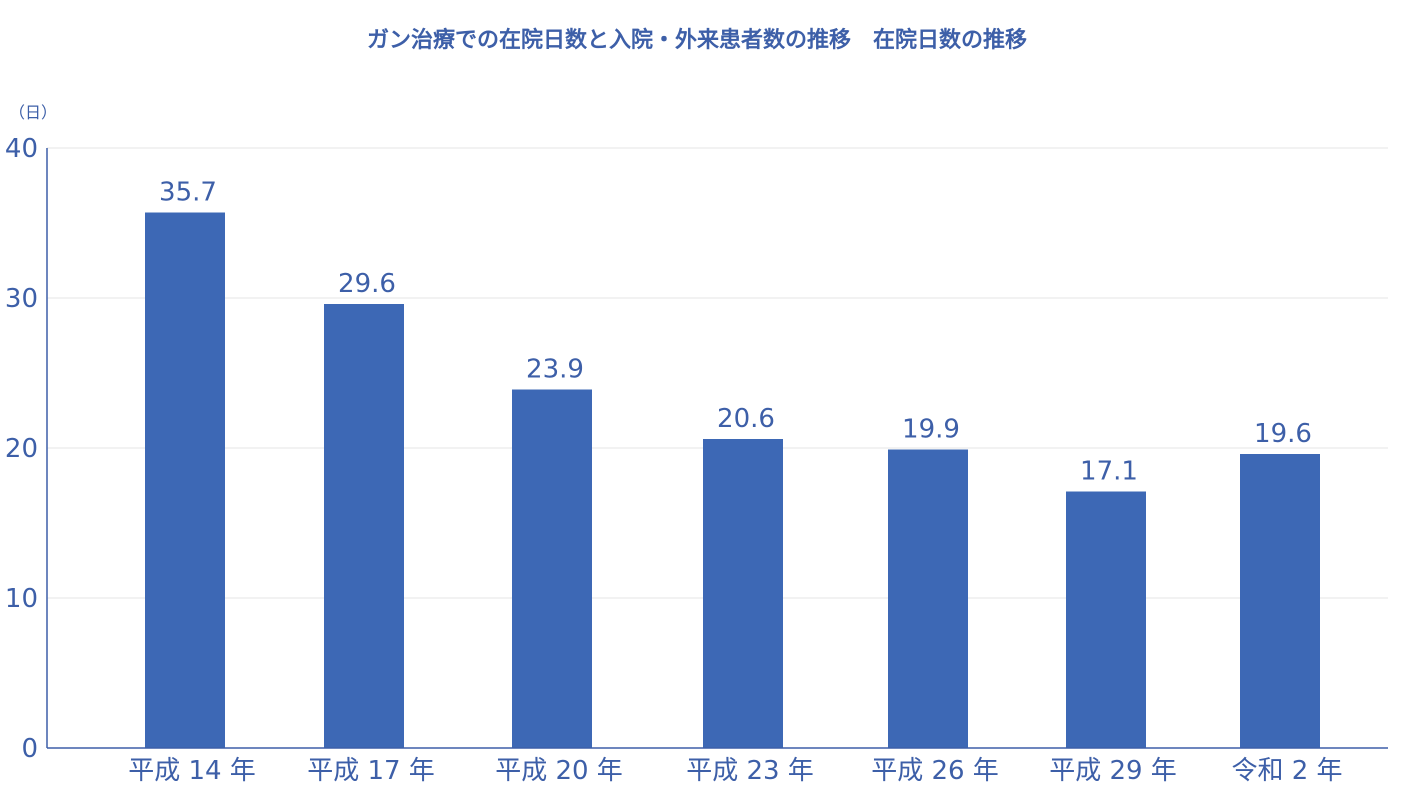  Describe the element at coordinates (746, 419) in the screenshot. I see `data-label: 20.6` at that location.